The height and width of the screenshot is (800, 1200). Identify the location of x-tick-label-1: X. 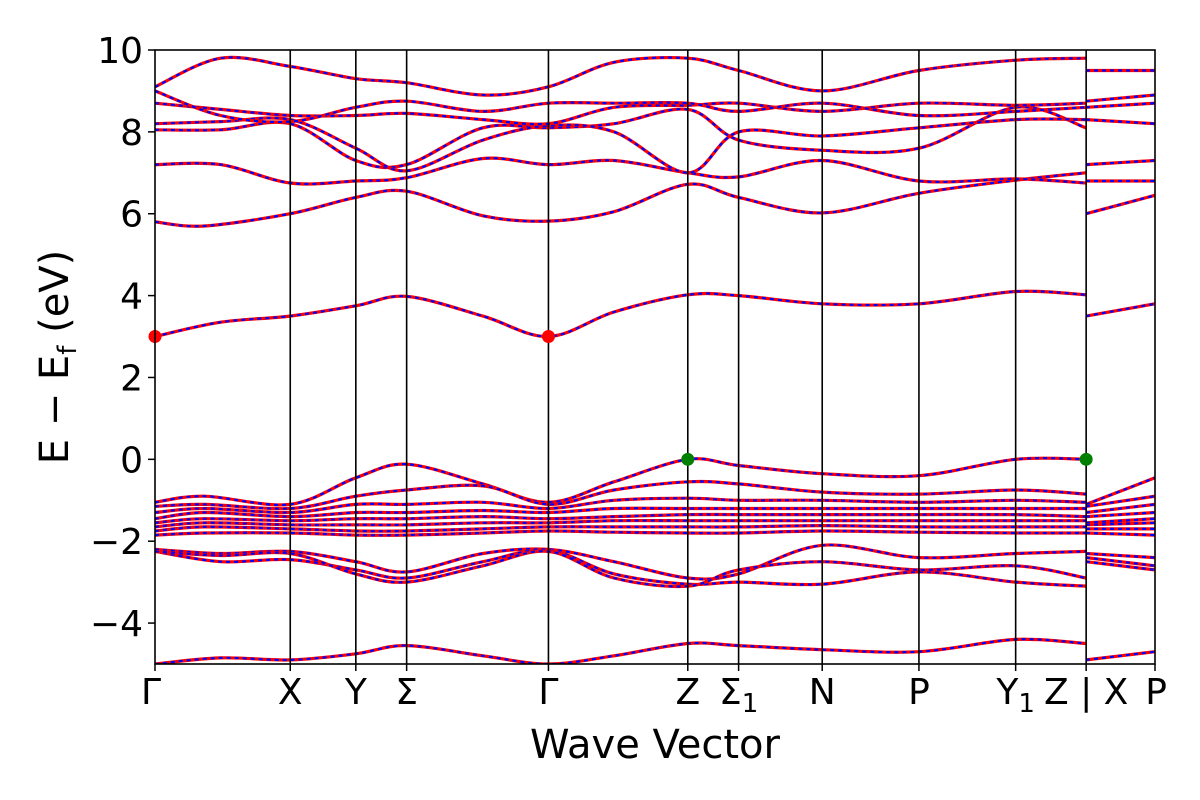
(290, 692).